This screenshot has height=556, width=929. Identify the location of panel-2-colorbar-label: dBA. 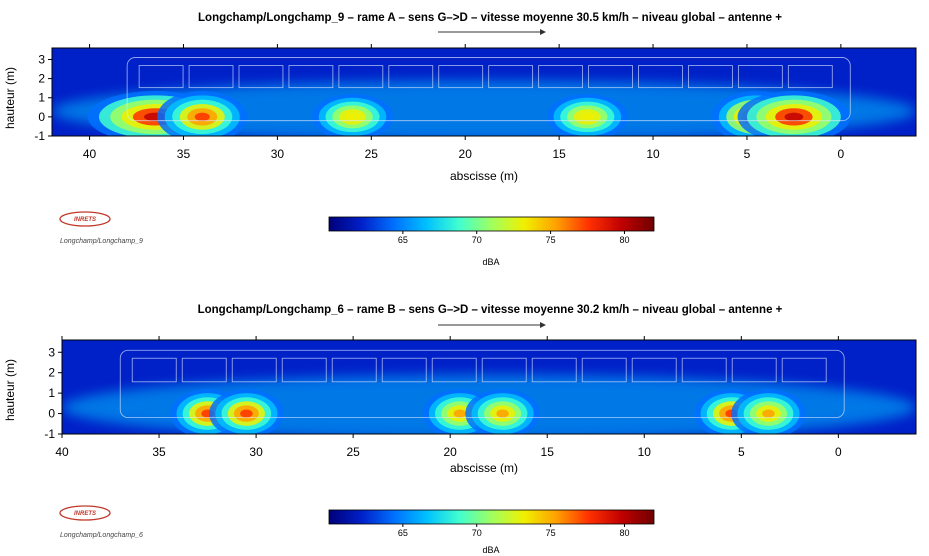
(490, 550).